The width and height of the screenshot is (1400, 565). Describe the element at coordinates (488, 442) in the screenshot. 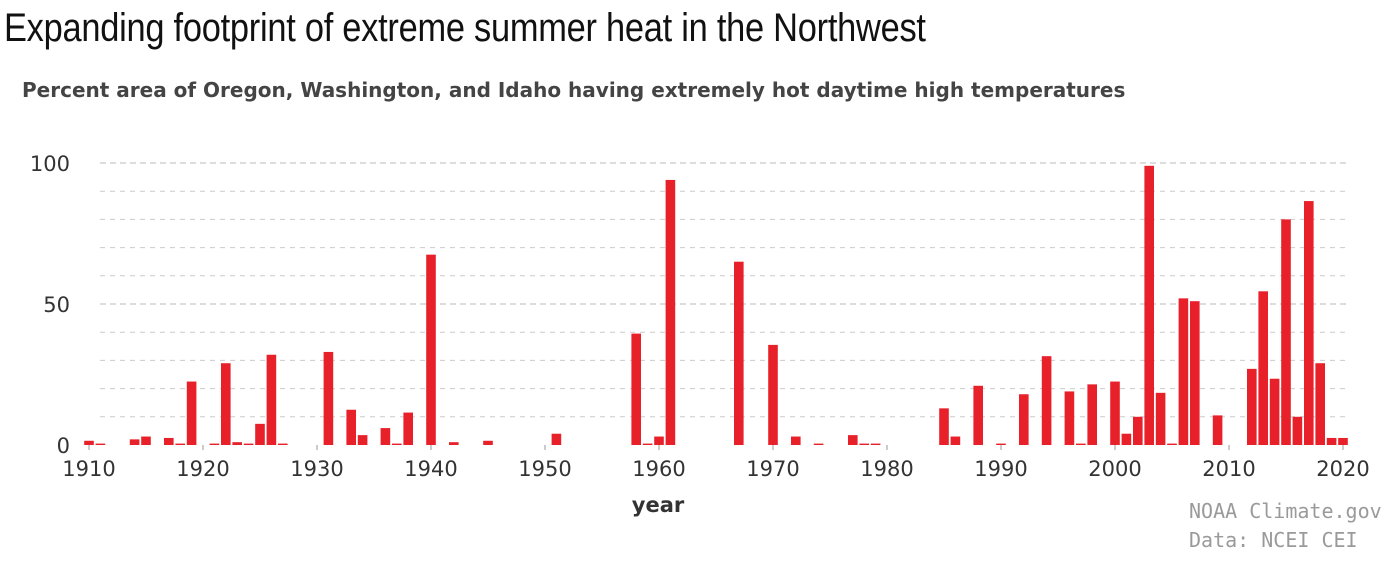

I see `bar-1945` at that location.